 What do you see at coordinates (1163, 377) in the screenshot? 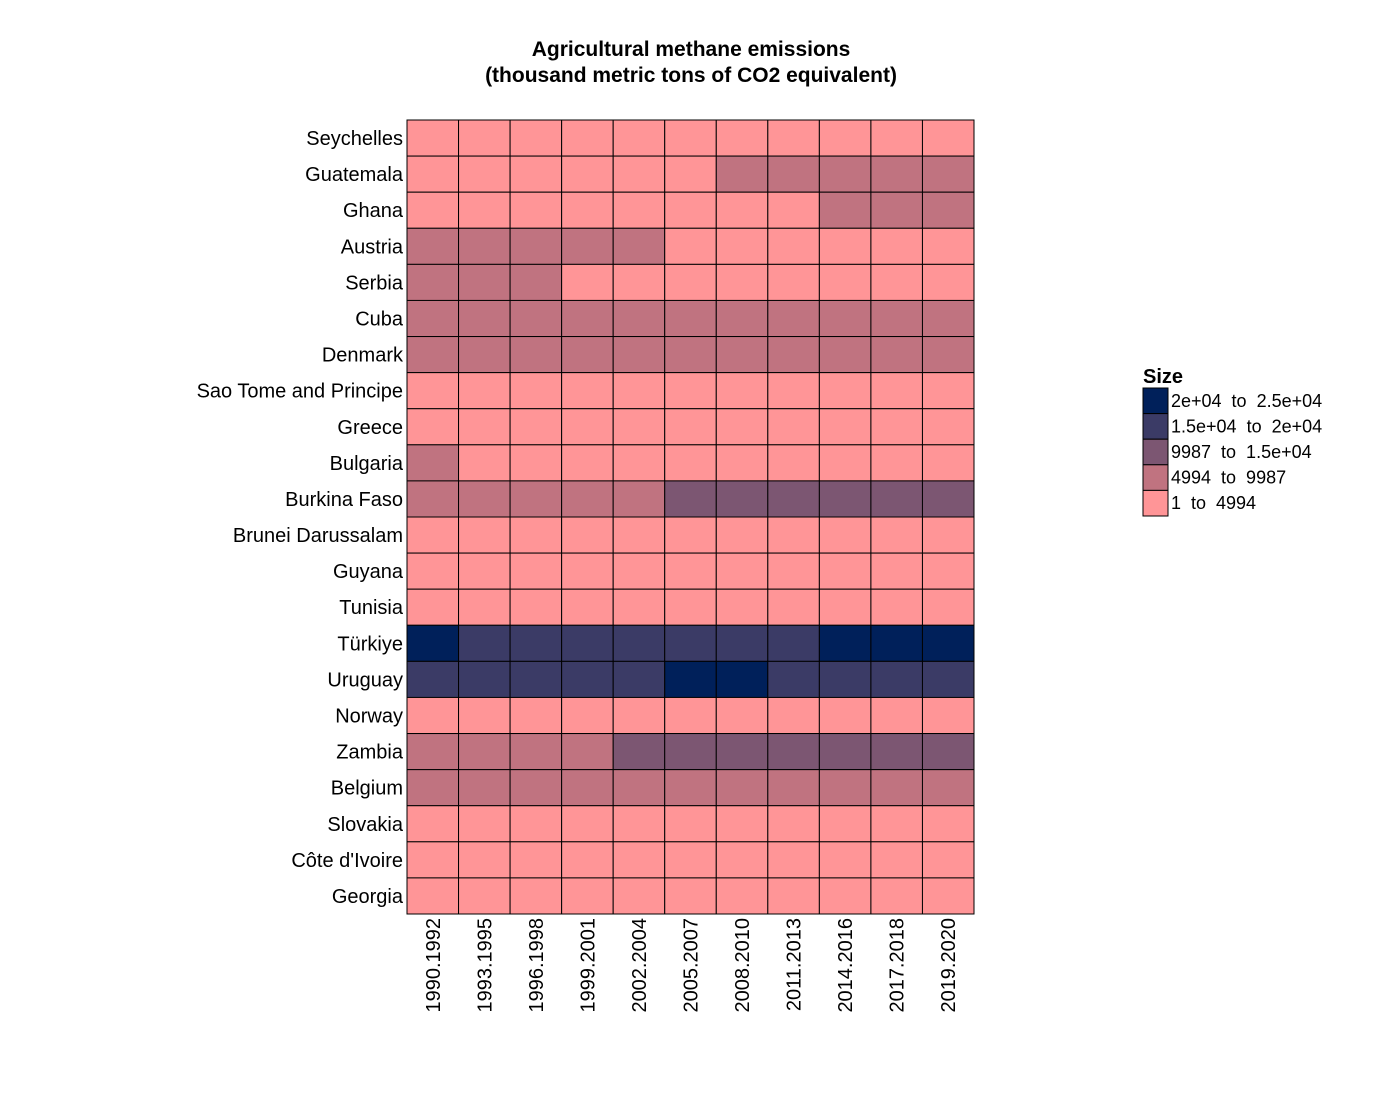
I see `legend-title: Size` at bounding box center [1163, 377].